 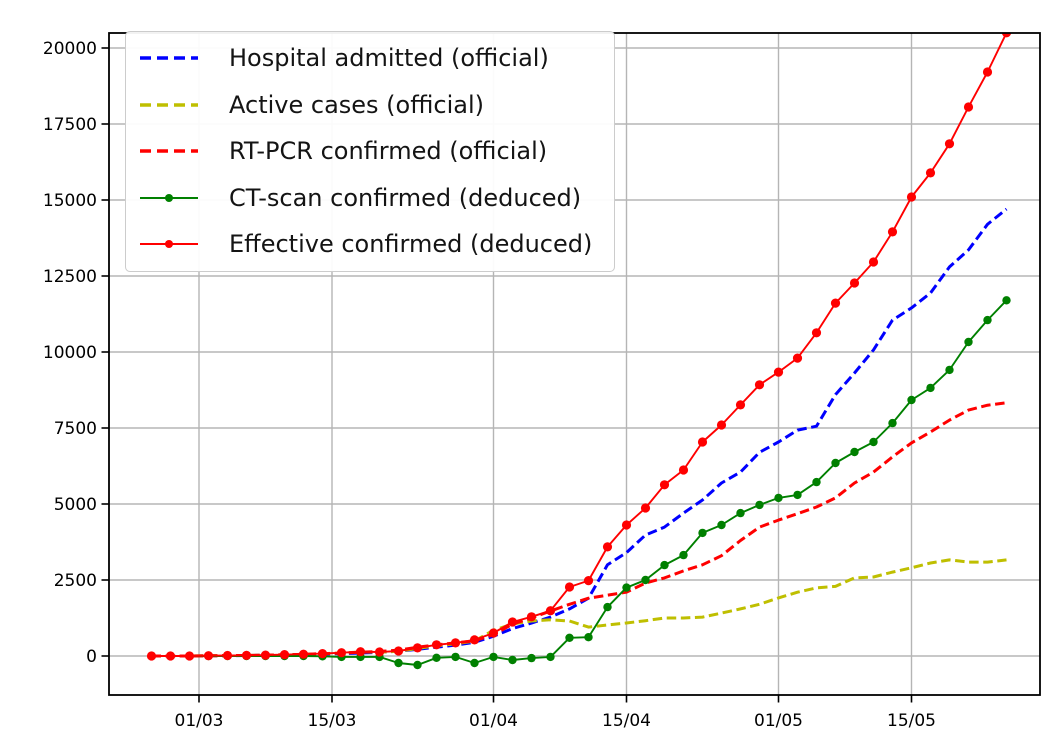 What do you see at coordinates (75, 429) in the screenshot?
I see `y-tick-label: 7500` at bounding box center [75, 429].